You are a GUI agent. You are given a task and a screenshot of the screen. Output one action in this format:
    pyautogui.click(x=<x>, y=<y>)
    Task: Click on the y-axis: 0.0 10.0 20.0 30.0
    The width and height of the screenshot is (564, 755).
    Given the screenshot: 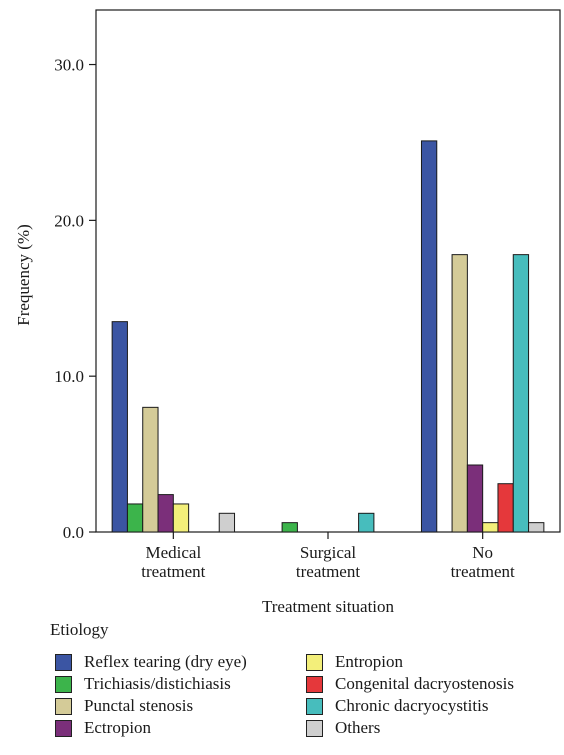 What is the action you would take?
    pyautogui.click(x=75, y=299)
    